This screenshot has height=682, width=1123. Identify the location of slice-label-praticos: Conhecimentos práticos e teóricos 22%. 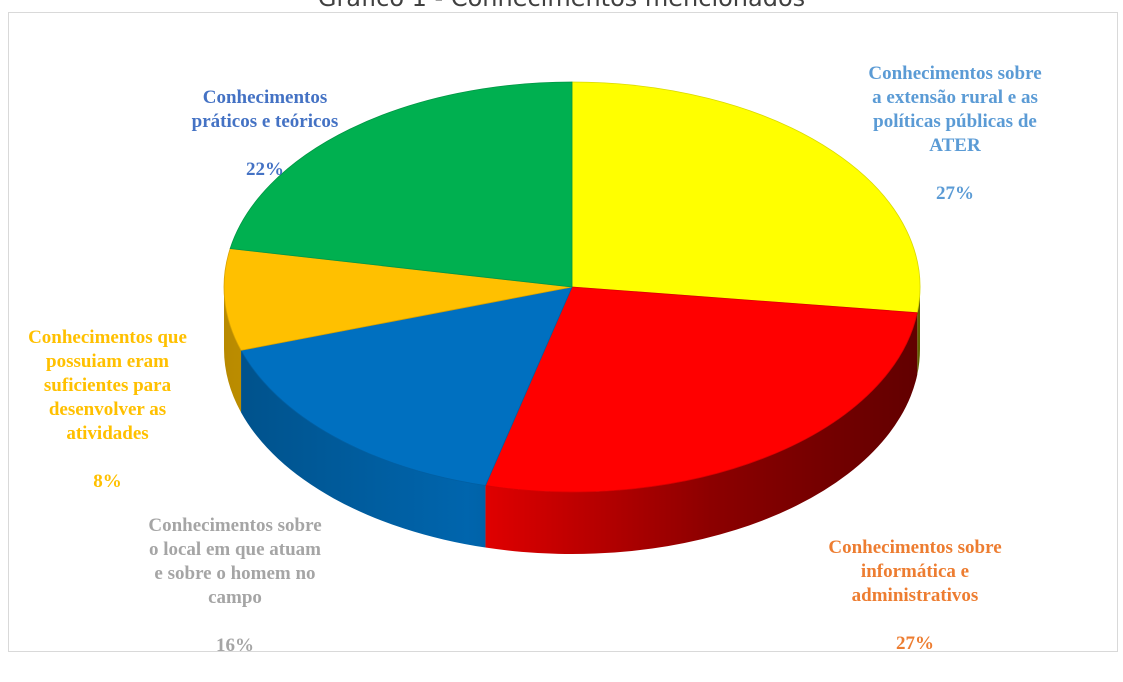
(265, 134).